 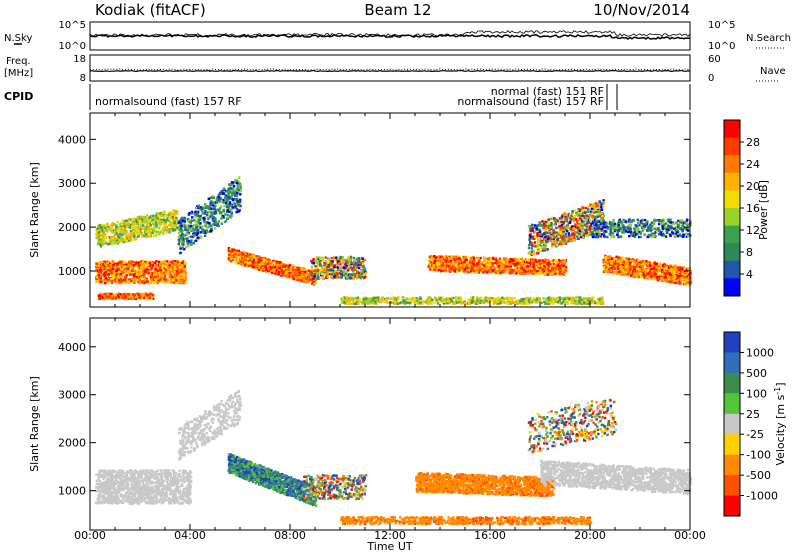 I want to click on beam-title: Beam 12, so click(x=397, y=10).